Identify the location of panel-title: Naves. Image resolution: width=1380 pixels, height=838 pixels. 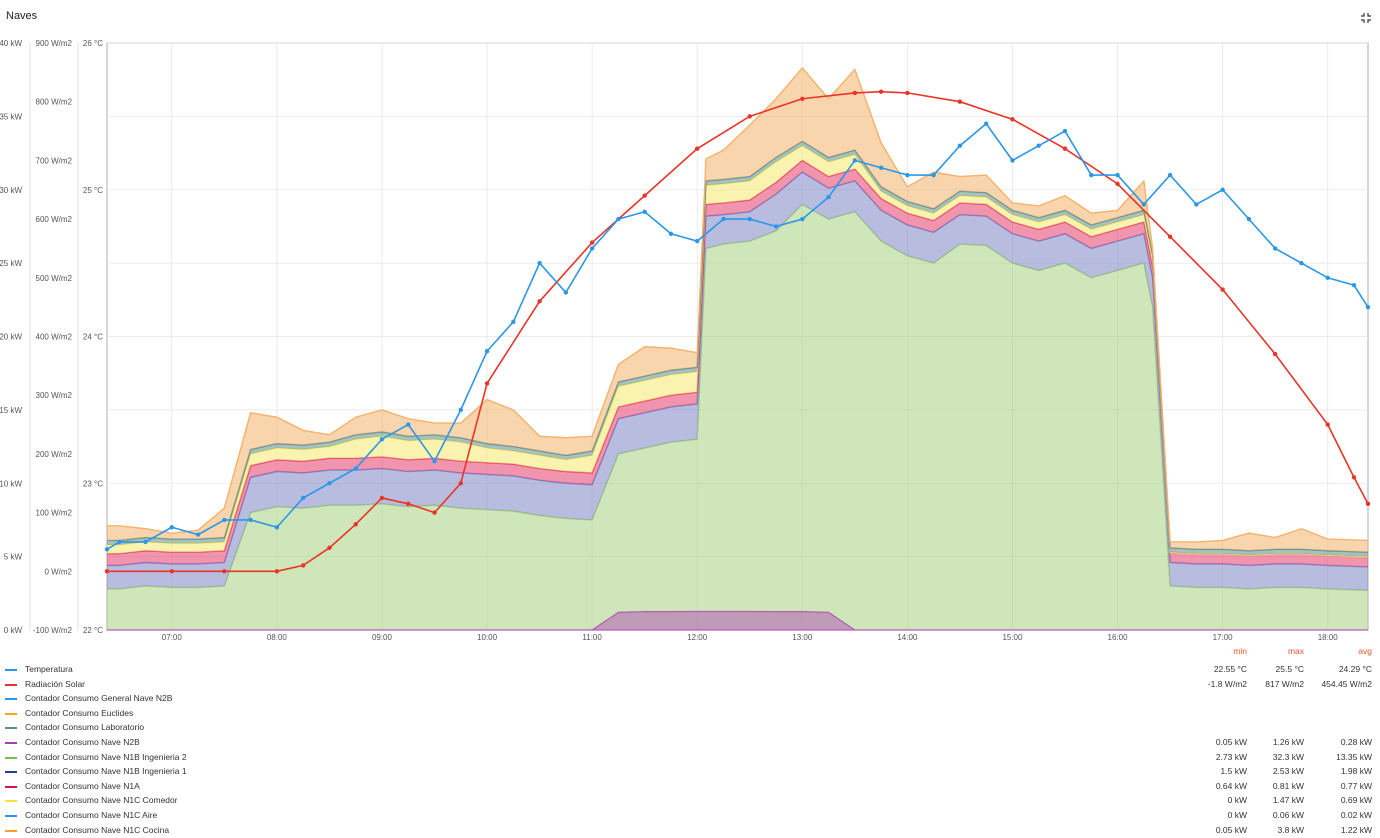
(22, 16).